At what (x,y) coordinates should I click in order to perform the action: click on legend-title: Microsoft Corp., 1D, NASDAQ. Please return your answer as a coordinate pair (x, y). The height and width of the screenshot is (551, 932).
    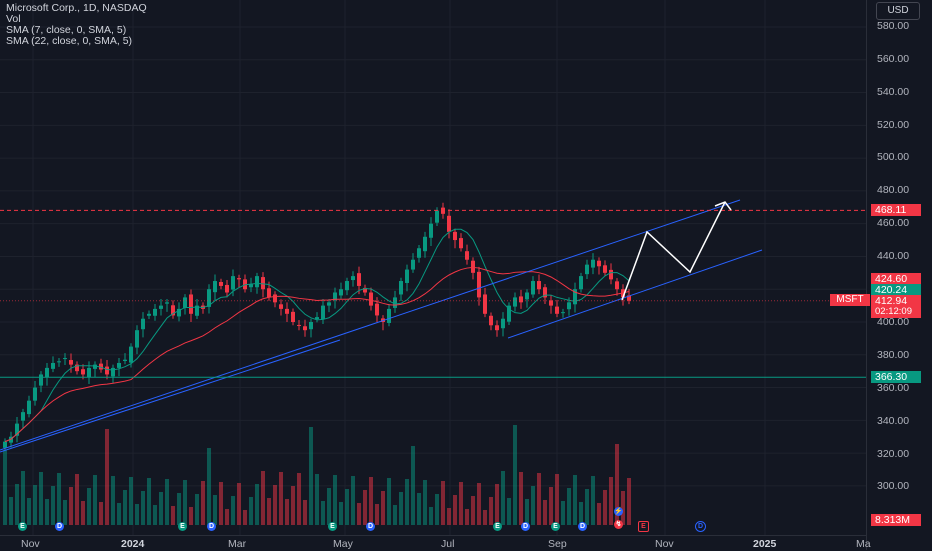
    Looking at the image, I should click on (76, 8).